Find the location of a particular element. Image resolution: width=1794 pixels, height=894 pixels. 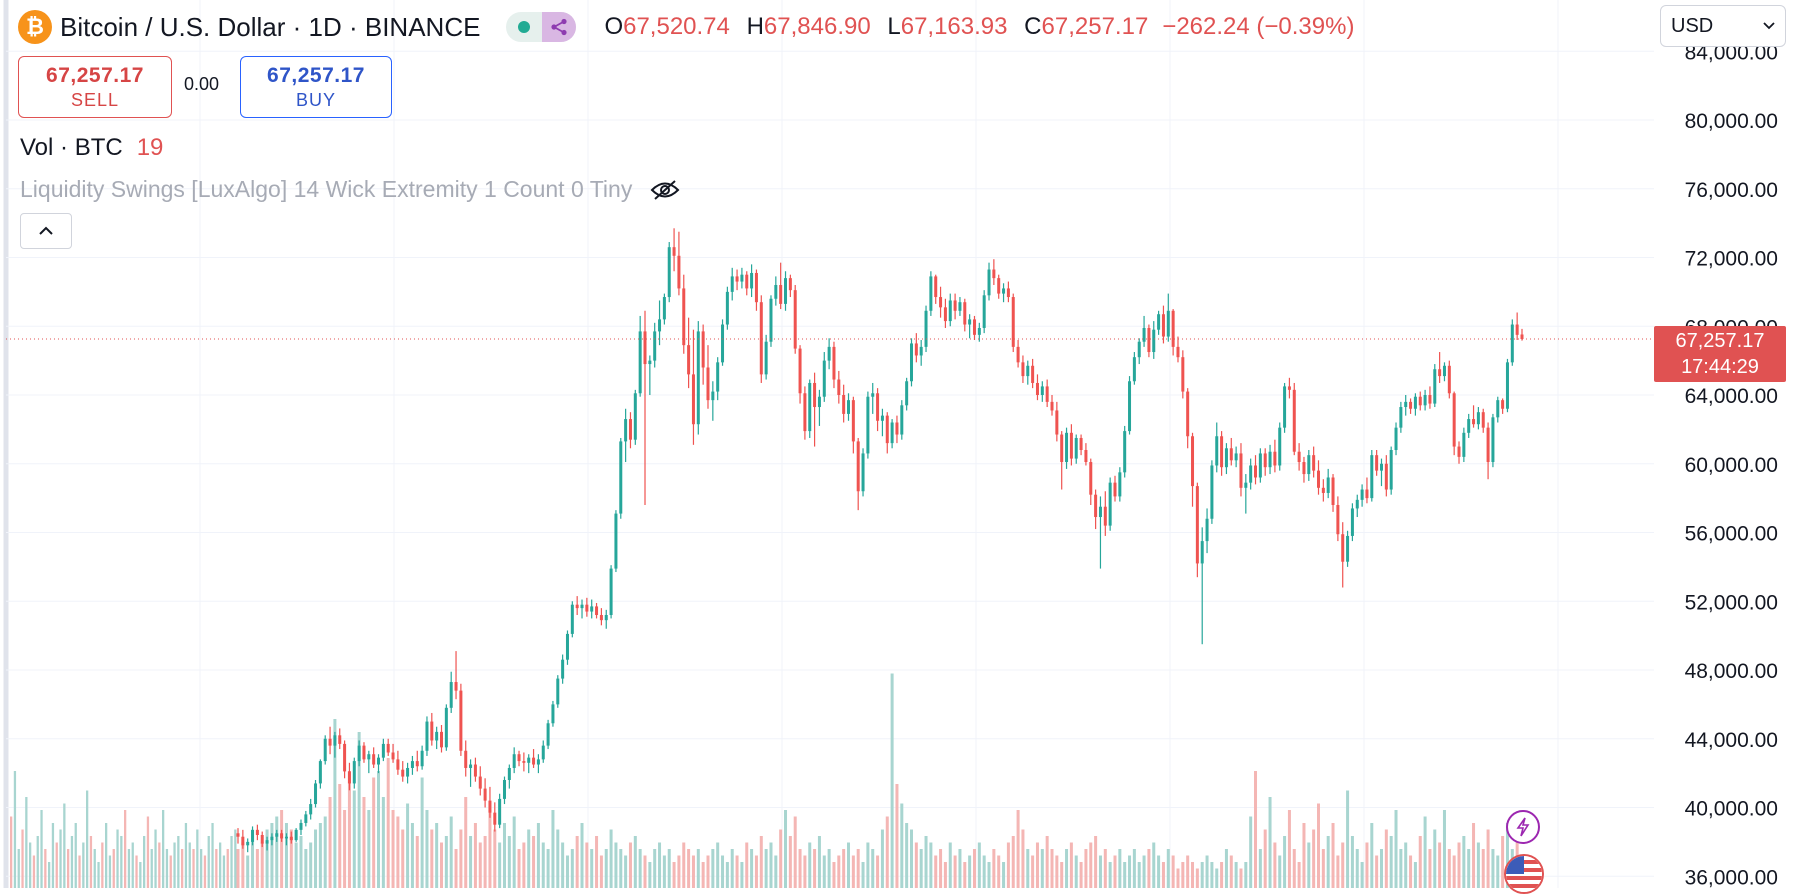

status-pill is located at coordinates (541, 27).